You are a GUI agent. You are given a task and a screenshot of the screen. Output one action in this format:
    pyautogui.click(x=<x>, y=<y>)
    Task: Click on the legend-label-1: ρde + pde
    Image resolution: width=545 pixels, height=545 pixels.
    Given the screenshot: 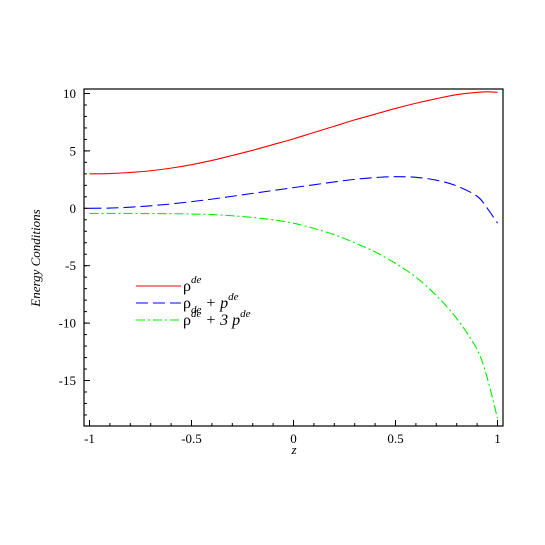 What is the action you would take?
    pyautogui.click(x=211, y=303)
    